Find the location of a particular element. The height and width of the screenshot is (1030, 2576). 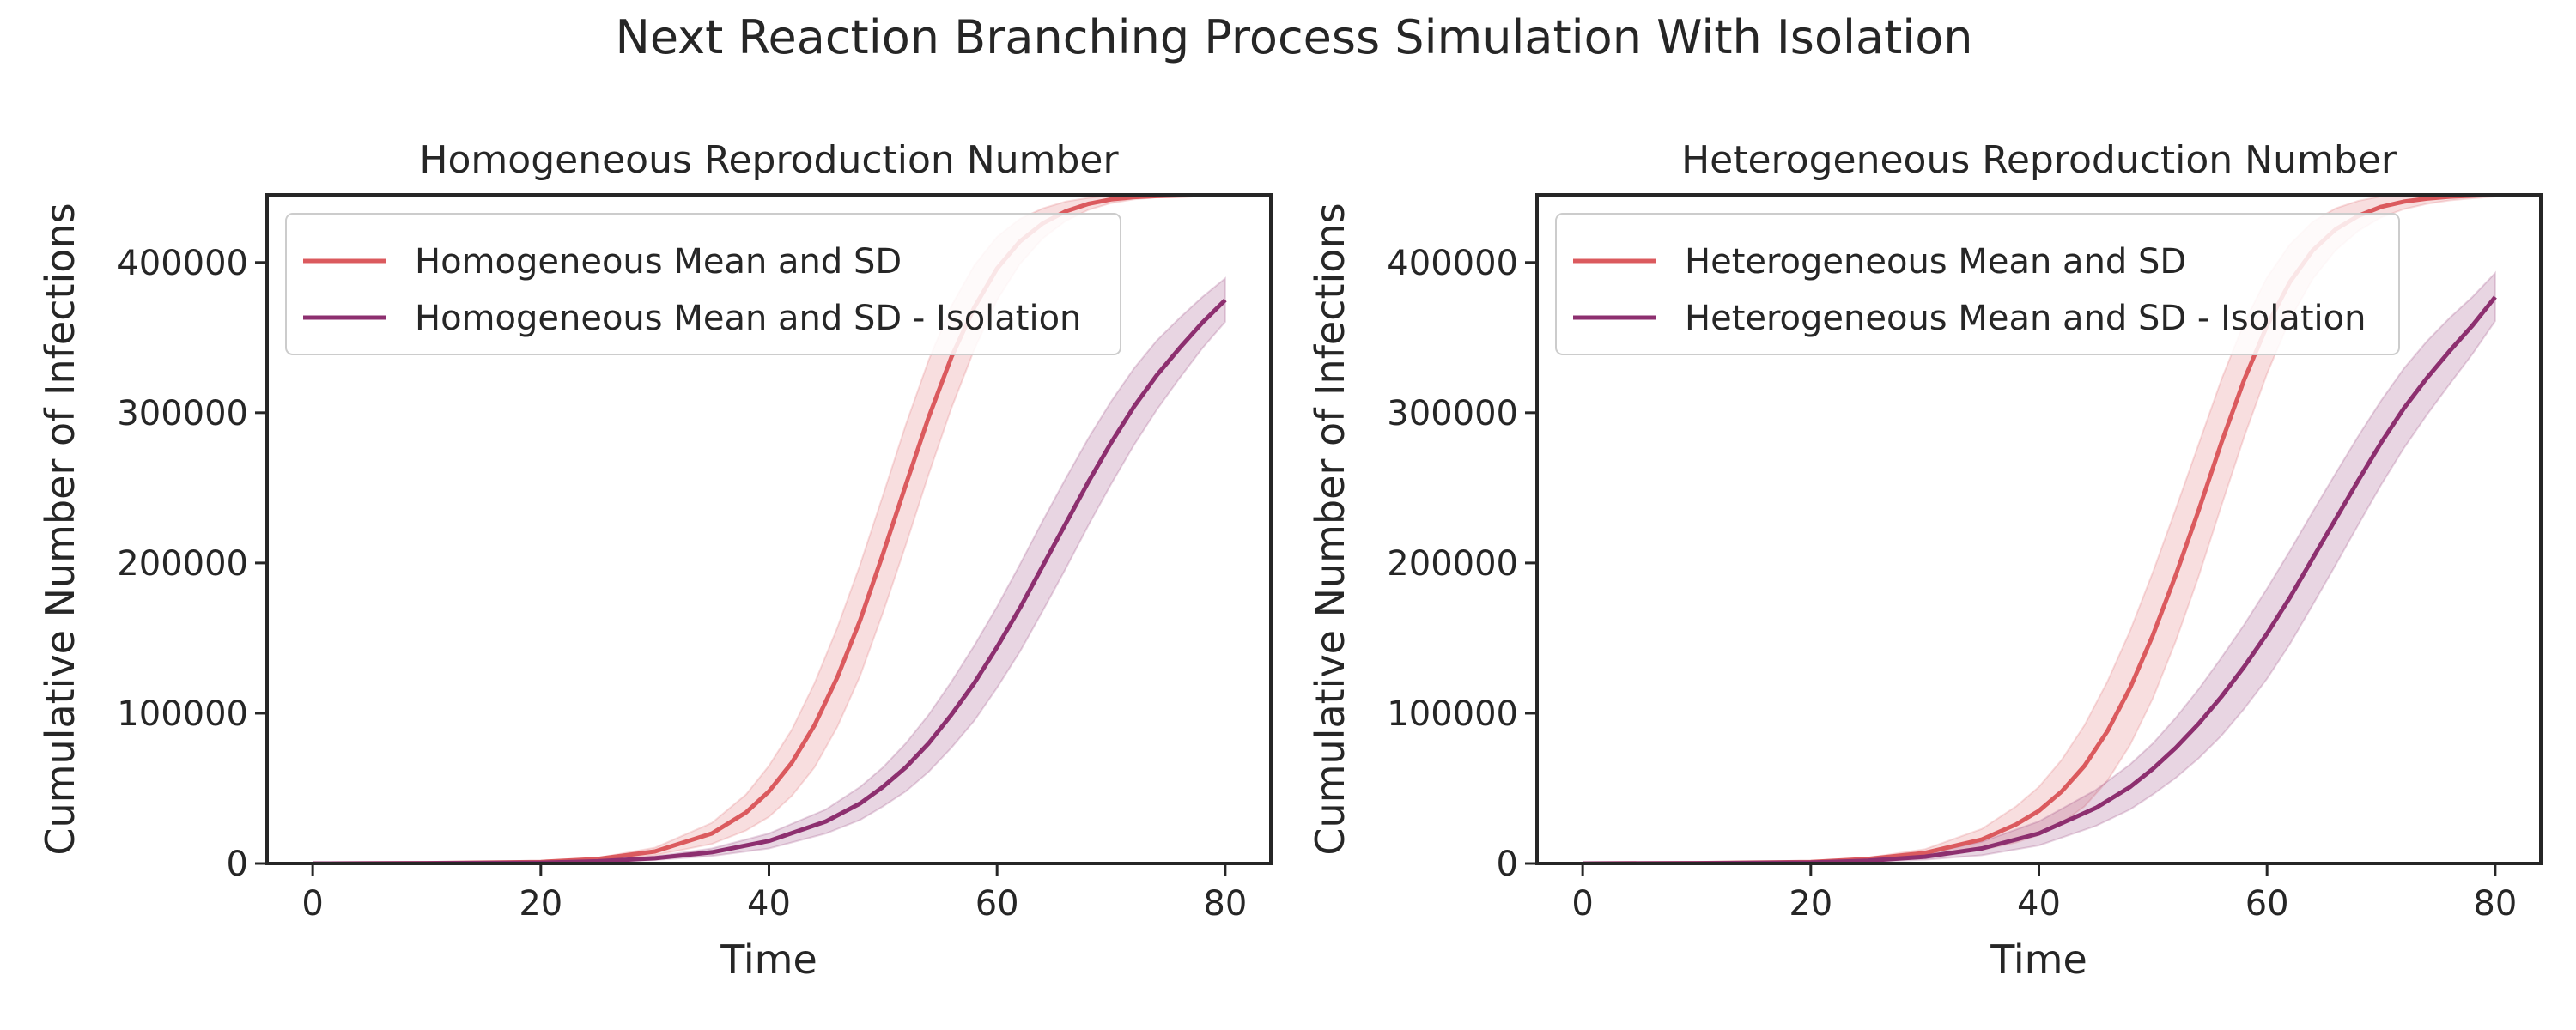

panel-title: Homogeneous Reproduction Number is located at coordinates (769, 160).